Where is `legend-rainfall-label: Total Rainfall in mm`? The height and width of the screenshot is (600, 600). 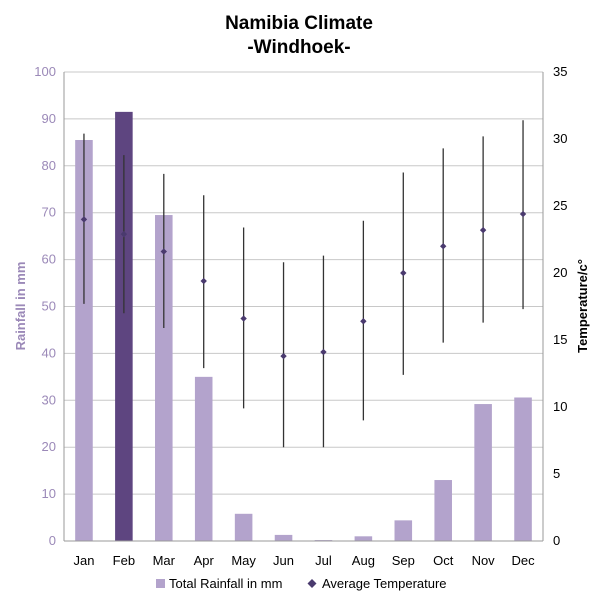
legend-rainfall-label: Total Rainfall in mm is located at coordinates (225, 583).